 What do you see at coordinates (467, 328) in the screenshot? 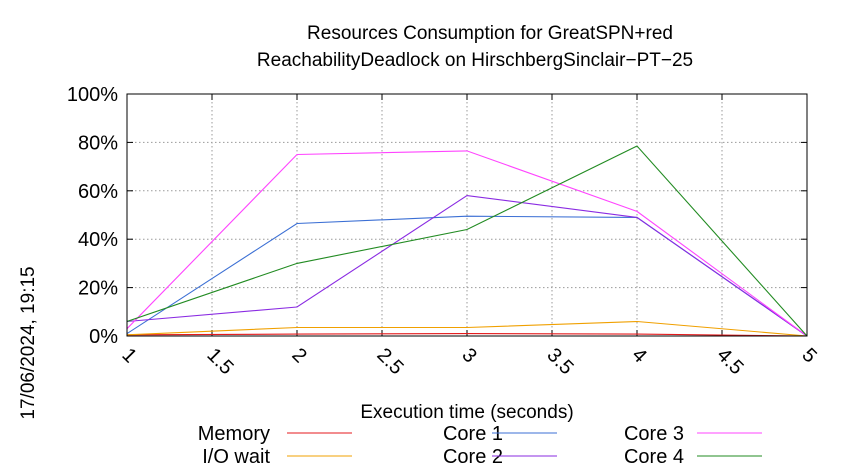
I see `series-line-i-o-wait` at bounding box center [467, 328].